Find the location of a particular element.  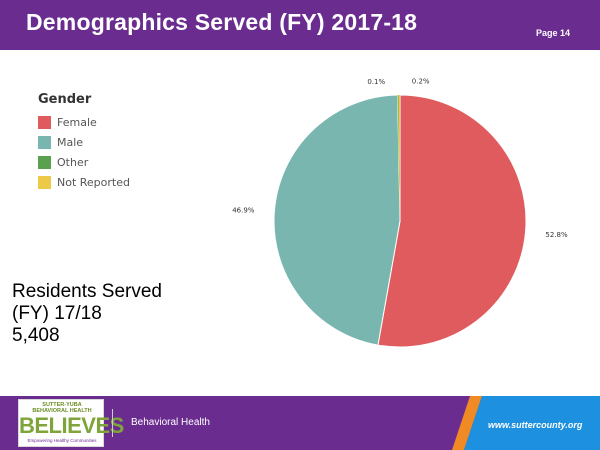

legend-item-female: Female is located at coordinates (84, 122).